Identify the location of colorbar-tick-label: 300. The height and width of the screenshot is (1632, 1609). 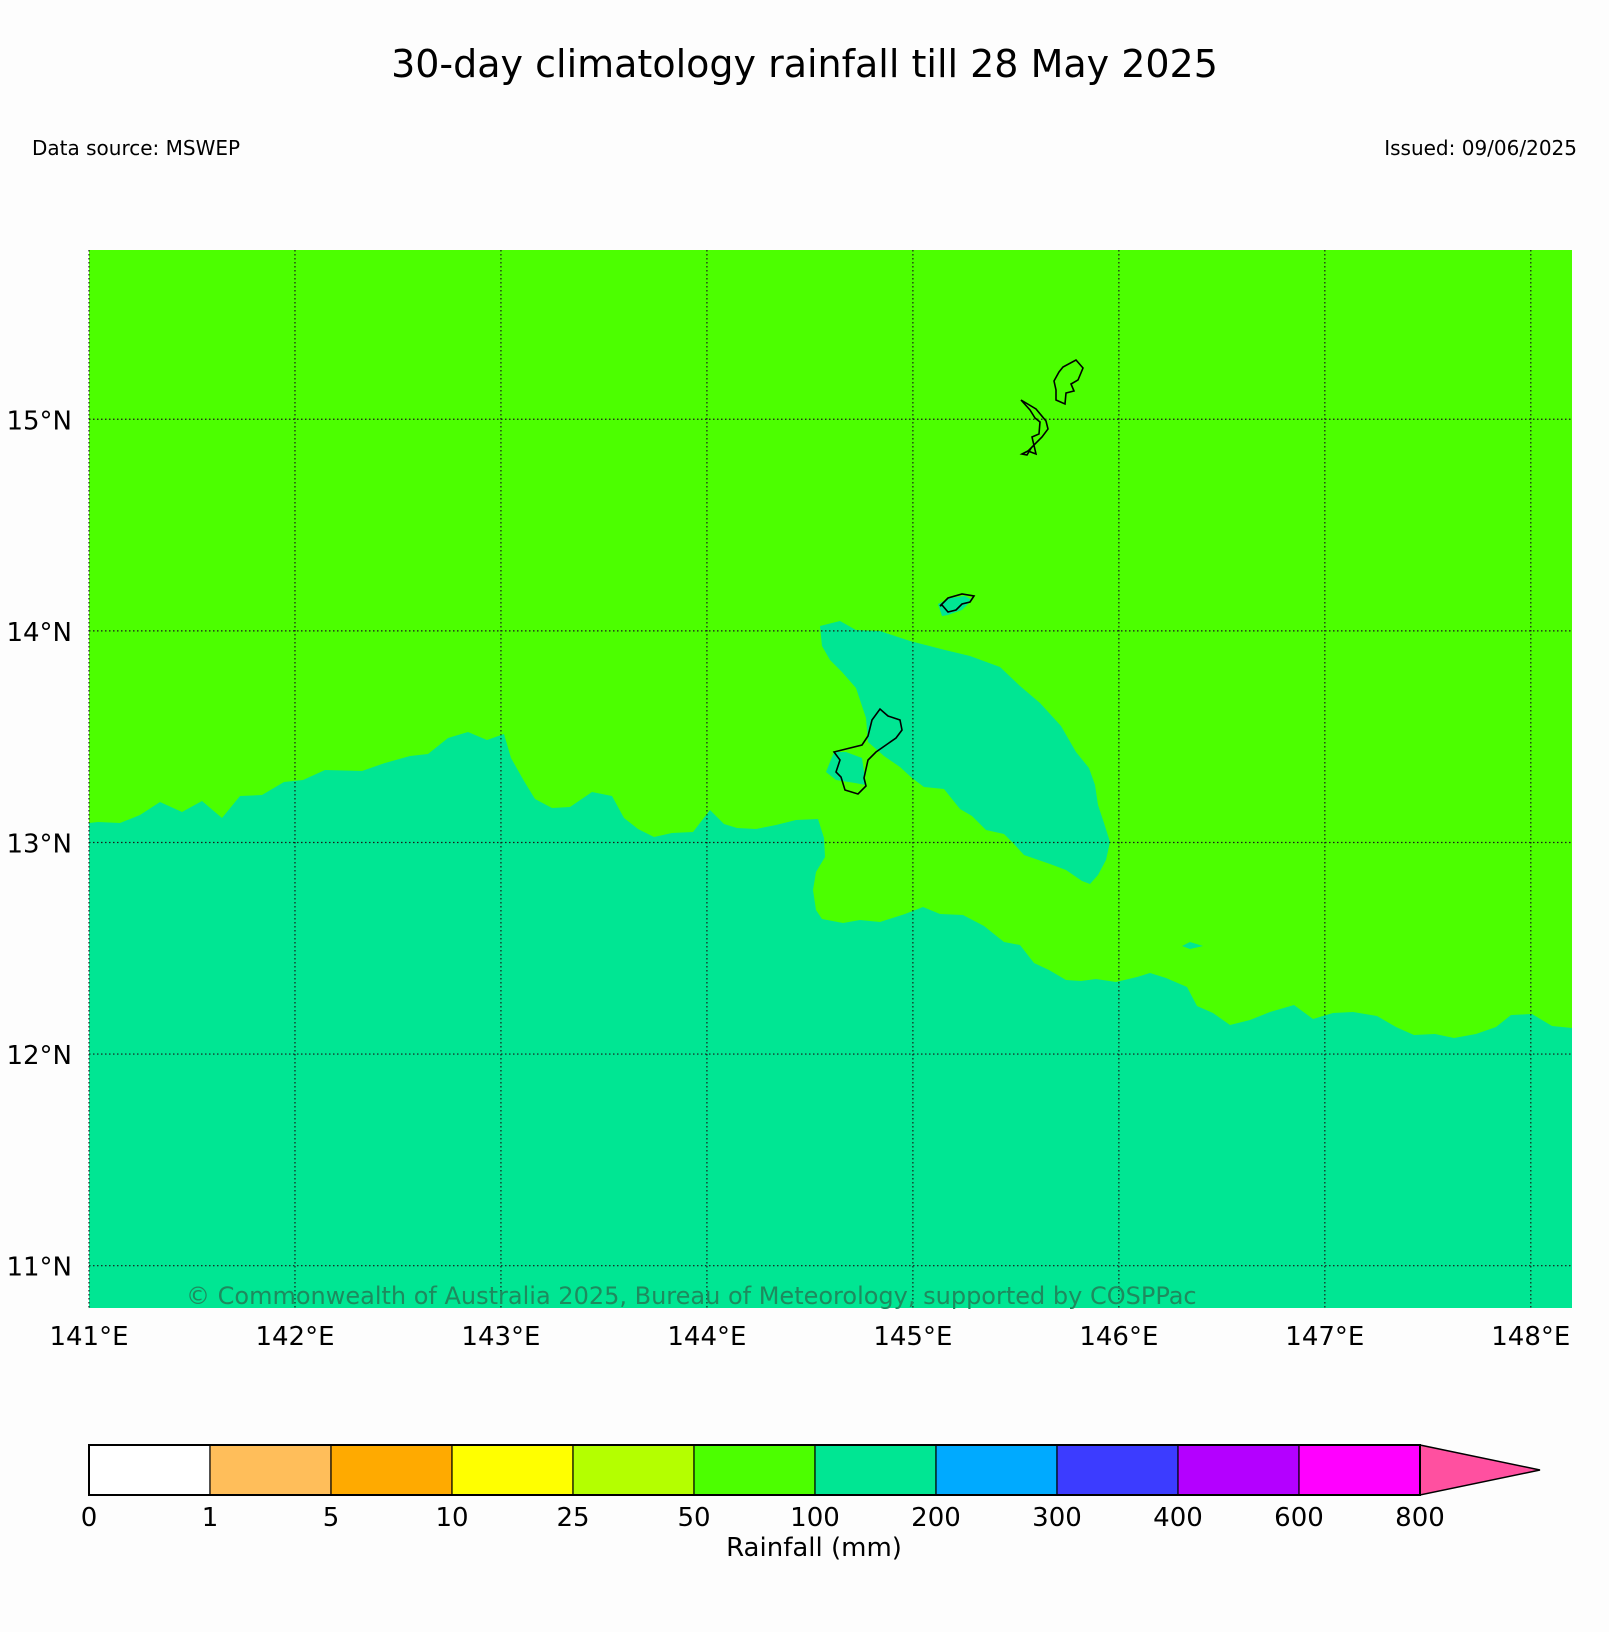
(1057, 1518).